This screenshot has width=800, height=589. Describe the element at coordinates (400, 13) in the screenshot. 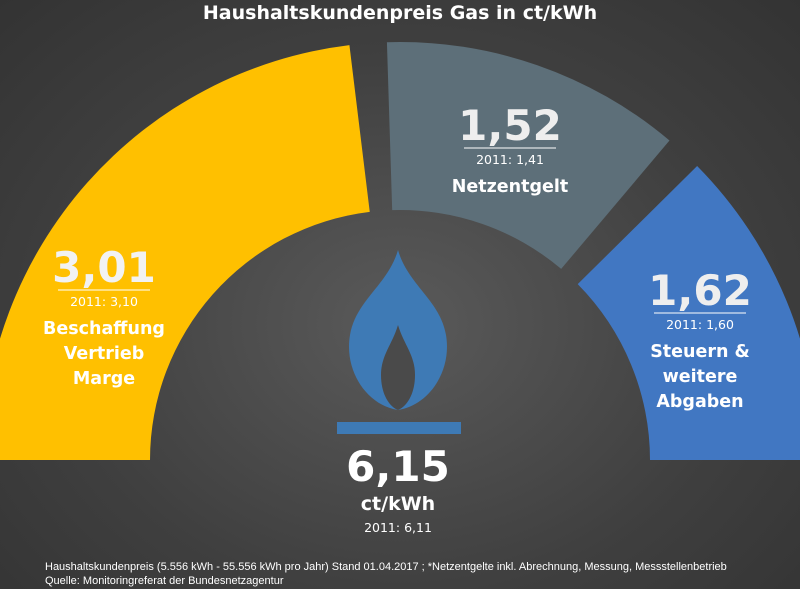

I see `chart-title: Haushaltskundenpreis Gas in ct/kWh` at that location.